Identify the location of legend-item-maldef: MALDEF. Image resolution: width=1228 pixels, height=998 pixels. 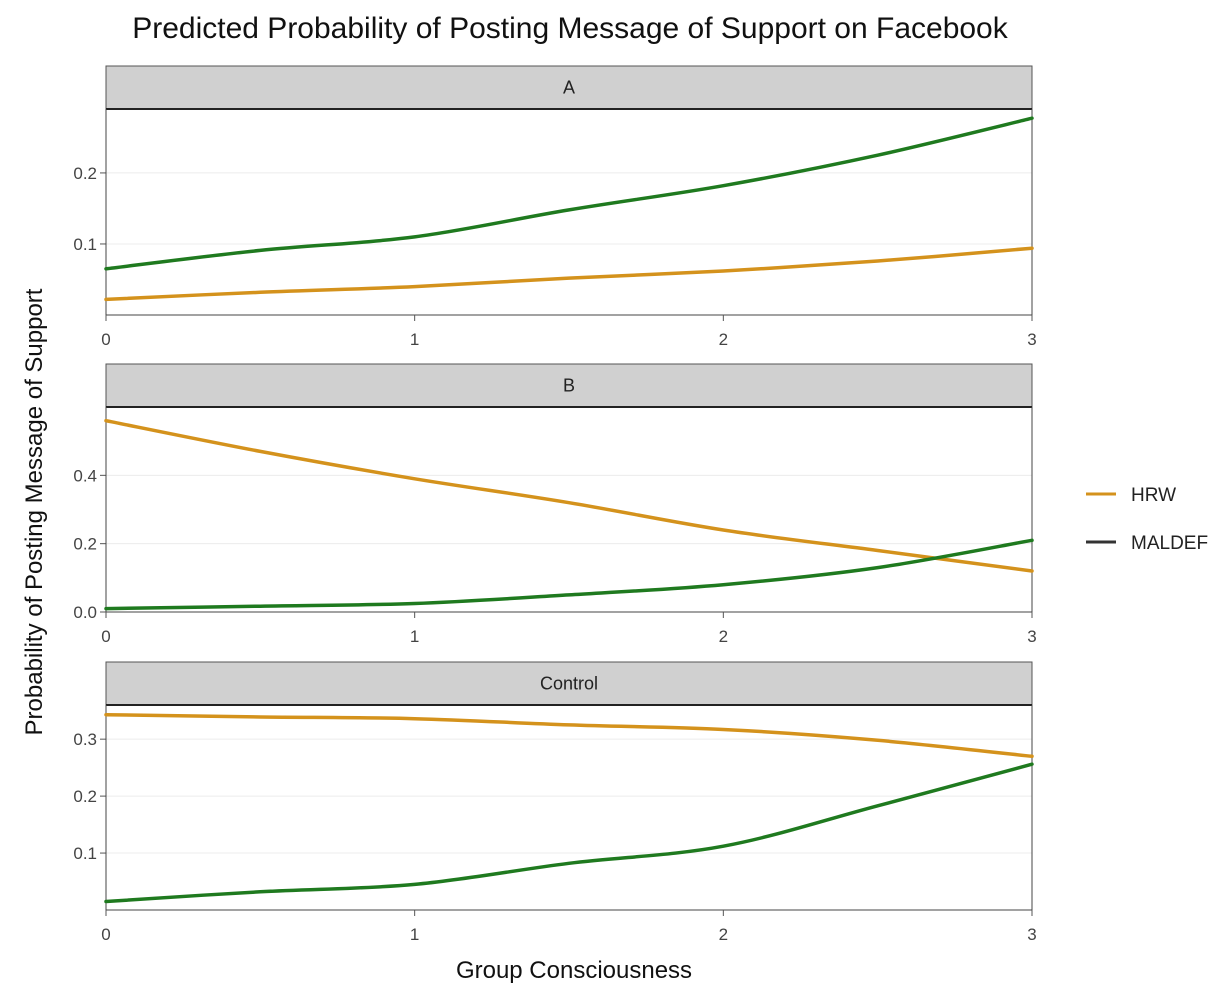
(1147, 543).